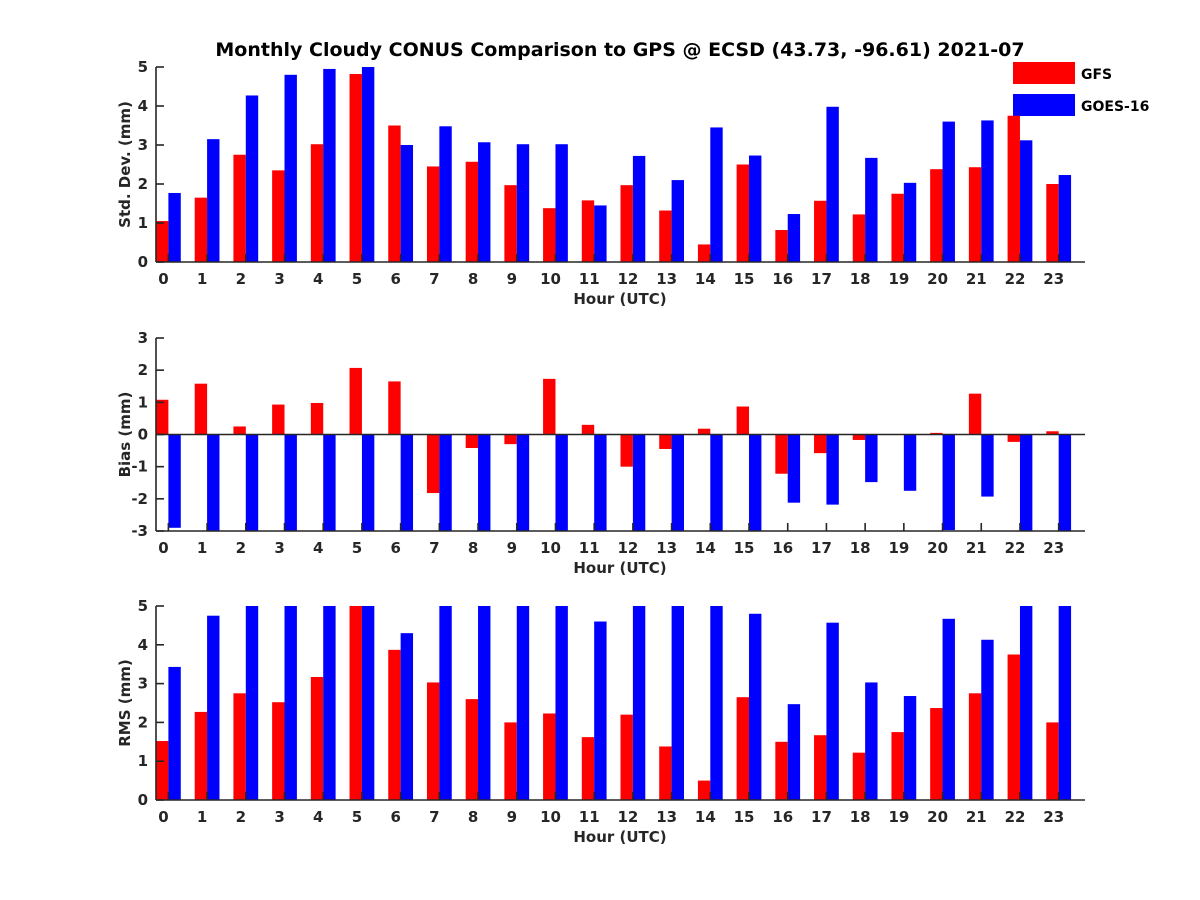  I want to click on std-dev-y-tick-label: 2, so click(143, 184).